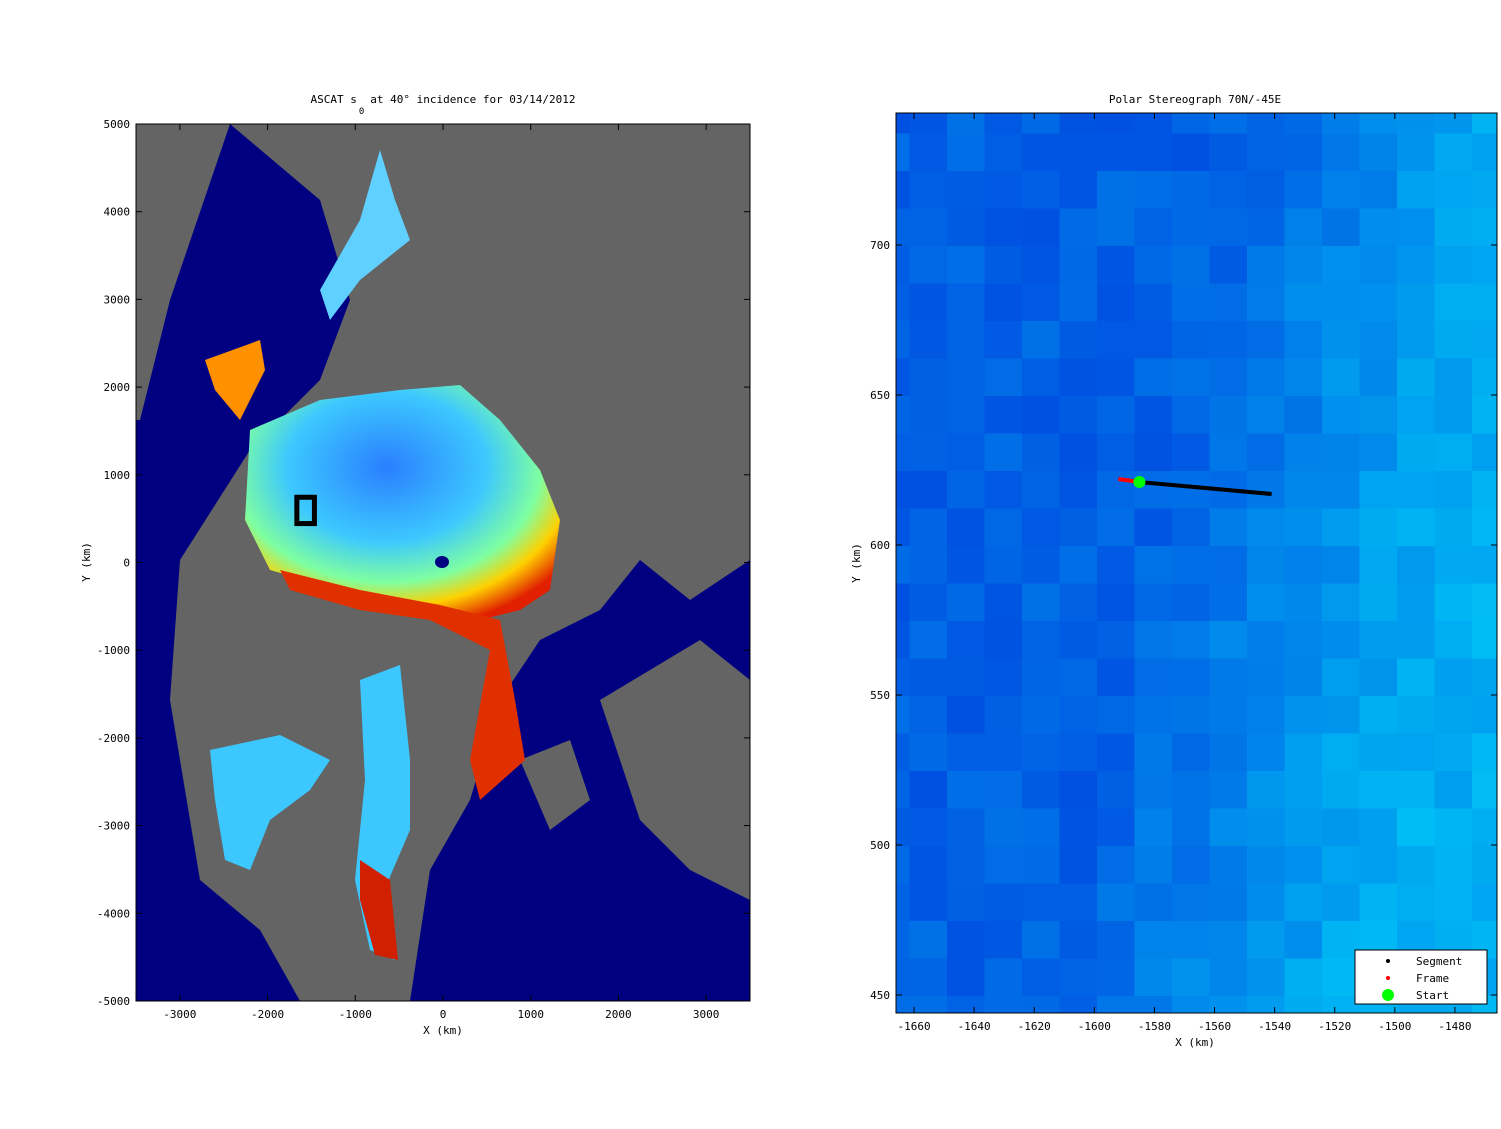 The height and width of the screenshot is (1129, 1501). Describe the element at coordinates (1154, 1026) in the screenshot. I see `x-tick-label: -1580` at that location.